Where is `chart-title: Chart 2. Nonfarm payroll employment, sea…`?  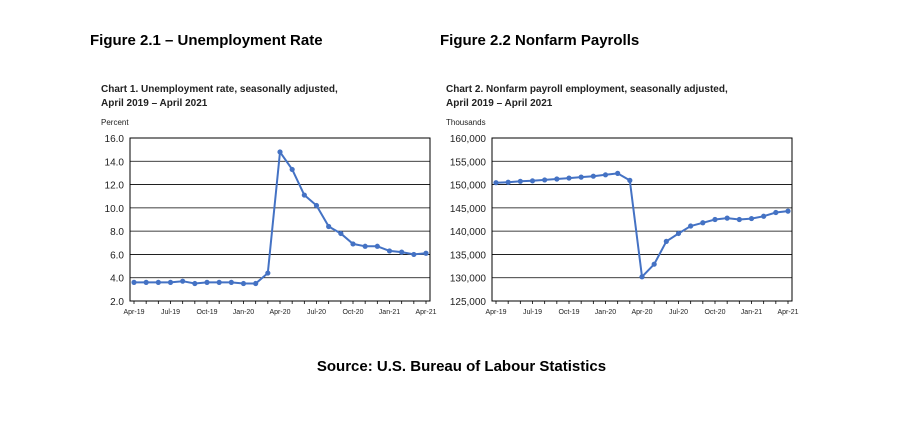 chart-title: Chart 2. Nonfarm payroll employment, sea… is located at coordinates (587, 89).